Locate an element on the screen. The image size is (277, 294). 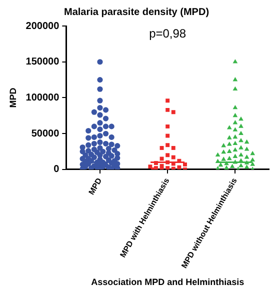
y-tick-label: 150000 is located at coordinates (43, 62).